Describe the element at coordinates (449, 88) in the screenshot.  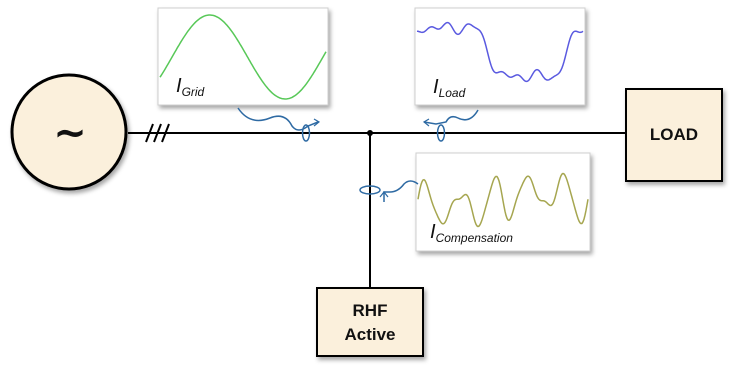
I see `load-current-label: ILoad` at that location.